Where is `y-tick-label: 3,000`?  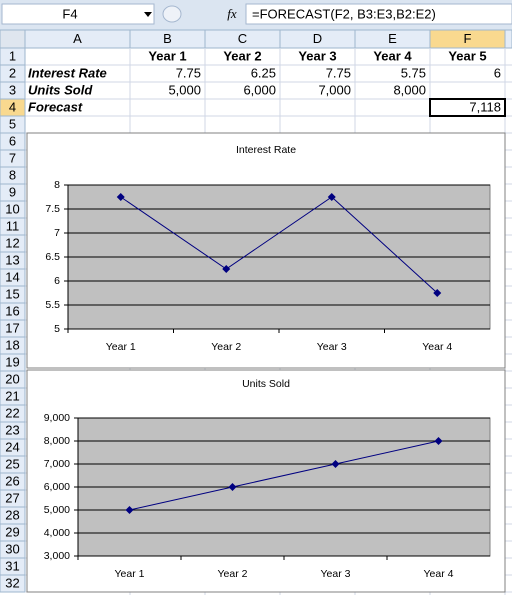
y-tick-label: 3,000 is located at coordinates (57, 556).